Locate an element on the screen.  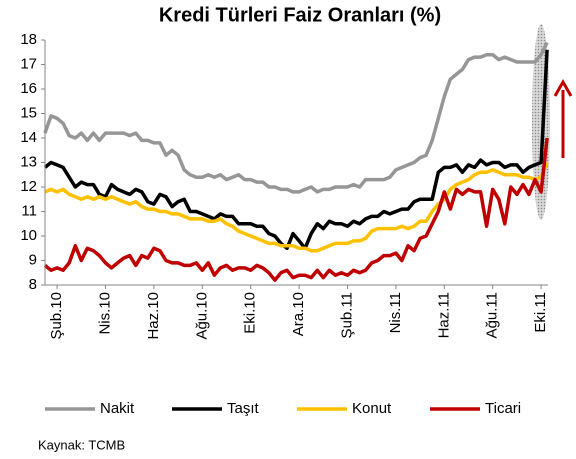
y-tick-label: 9 is located at coordinates (33, 259).